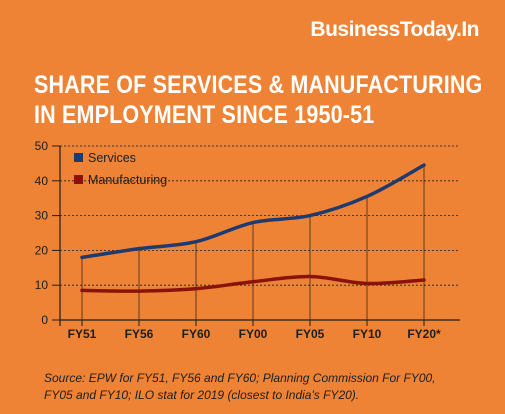  Describe the element at coordinates (253, 283) in the screenshot. I see `series-line-manufacturing` at that location.